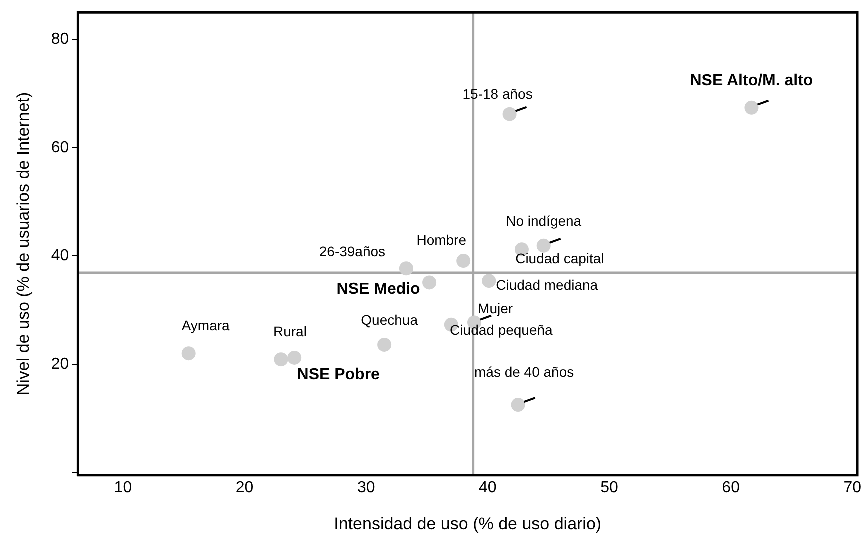 This screenshot has height=543, width=865. What do you see at coordinates (60, 39) in the screenshot?
I see `y-tick-label: 80` at bounding box center [60, 39].